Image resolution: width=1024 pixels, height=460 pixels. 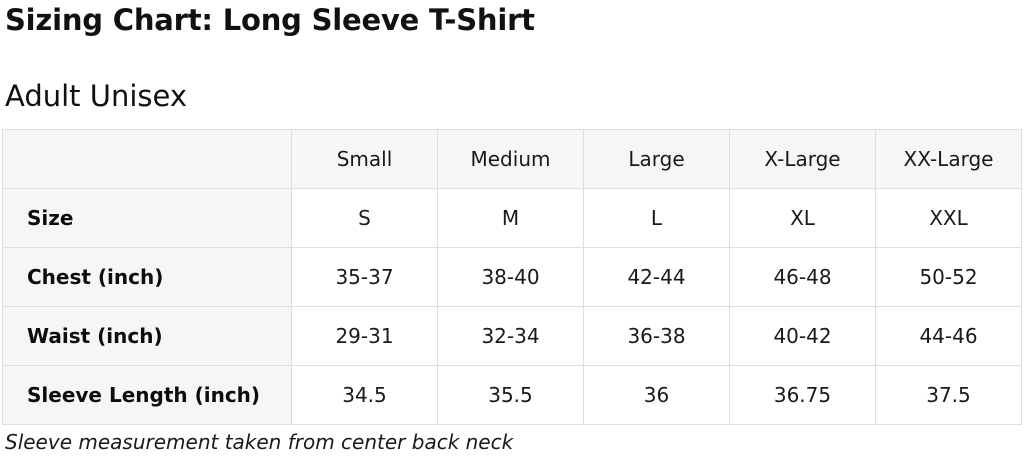 What do you see at coordinates (656, 159) in the screenshot?
I see `column-header-large: Large` at bounding box center [656, 159].